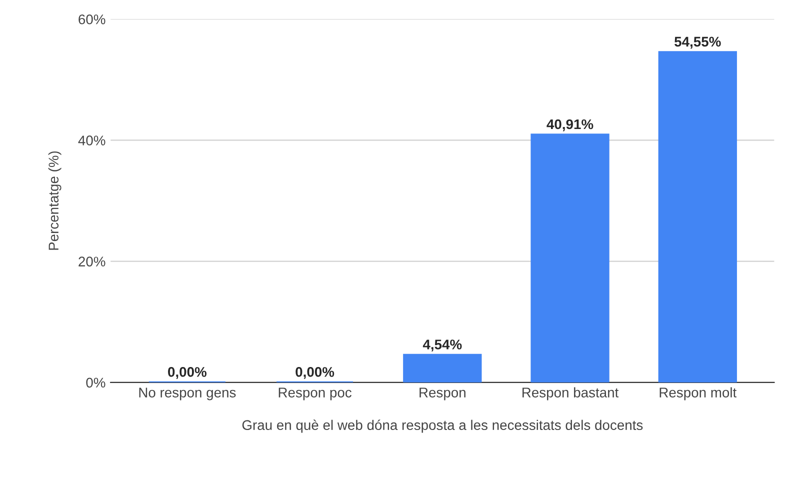 Image resolution: width=790 pixels, height=478 pixels. I want to click on y-axis-title: Percentatge (%), so click(55, 200).